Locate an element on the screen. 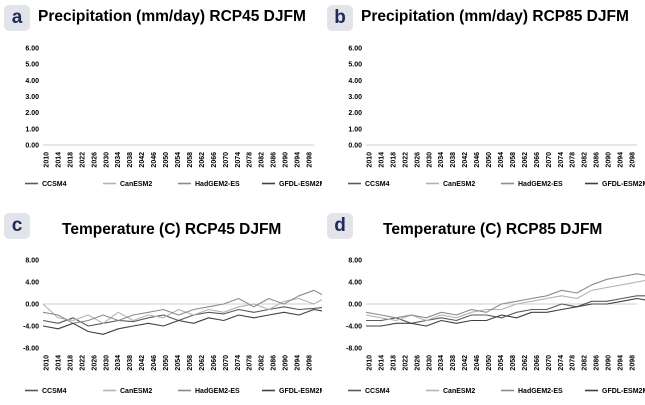  chart-title: Precipitation (mm/day) RCP45 DJFM is located at coordinates (172, 16).